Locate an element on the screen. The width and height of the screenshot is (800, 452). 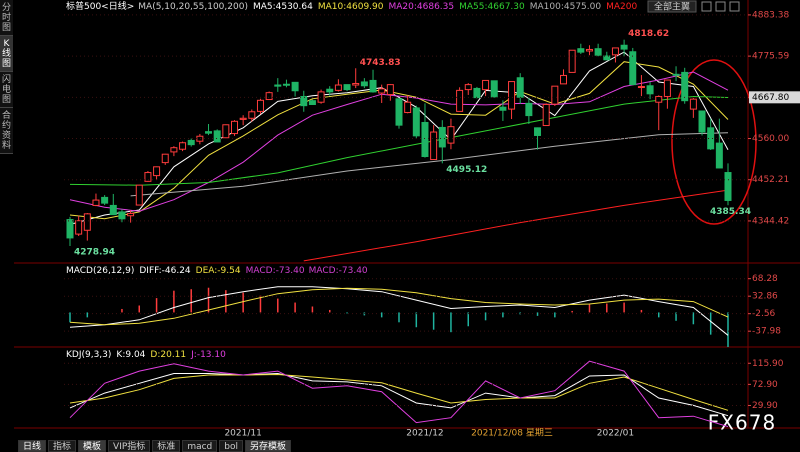
top-button is located at coordinates (672, 6).